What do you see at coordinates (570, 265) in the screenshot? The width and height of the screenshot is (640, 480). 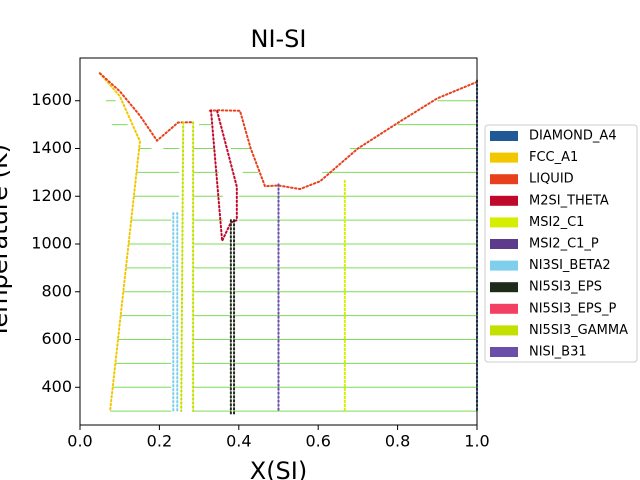 I see `legend-label: NI3SI_BETA2` at bounding box center [570, 265].